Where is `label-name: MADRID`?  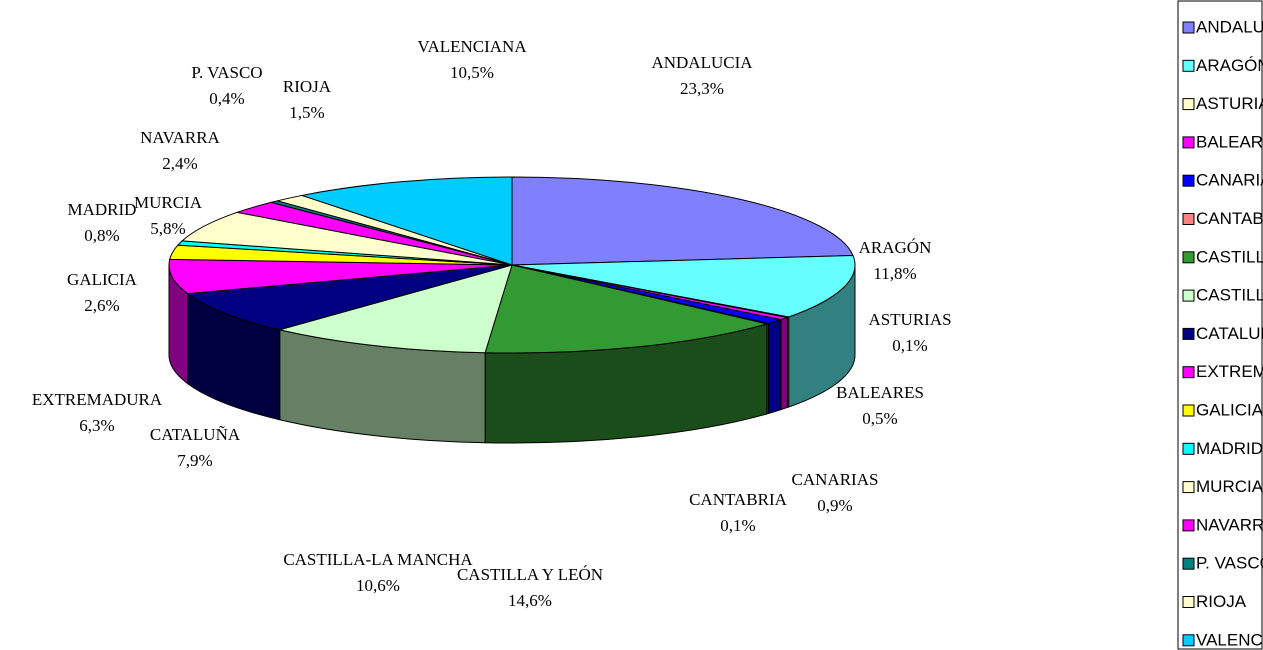 label-name: MADRID is located at coordinates (102, 209).